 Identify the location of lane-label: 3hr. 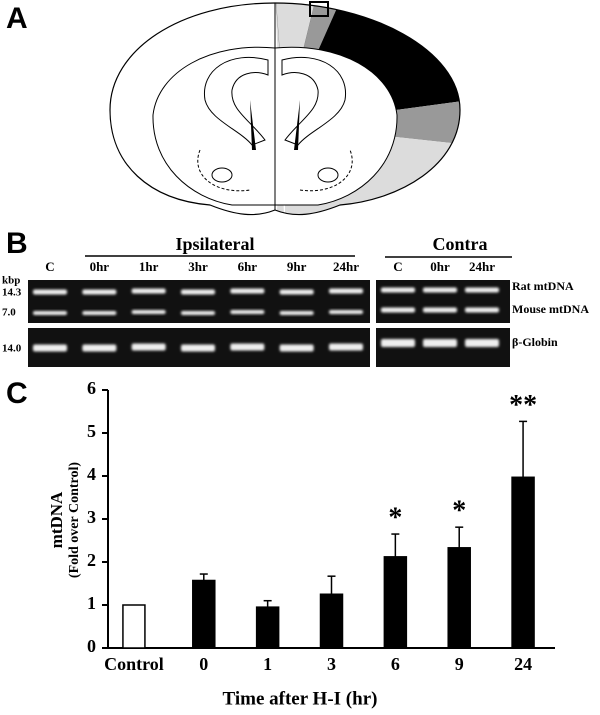
(198, 266).